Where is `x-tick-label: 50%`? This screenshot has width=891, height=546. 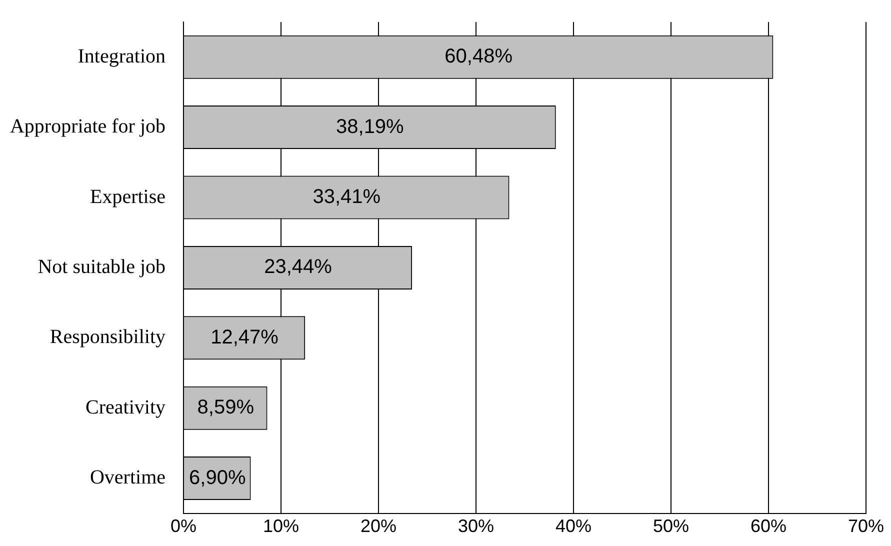 x-tick-label: 50% is located at coordinates (671, 526).